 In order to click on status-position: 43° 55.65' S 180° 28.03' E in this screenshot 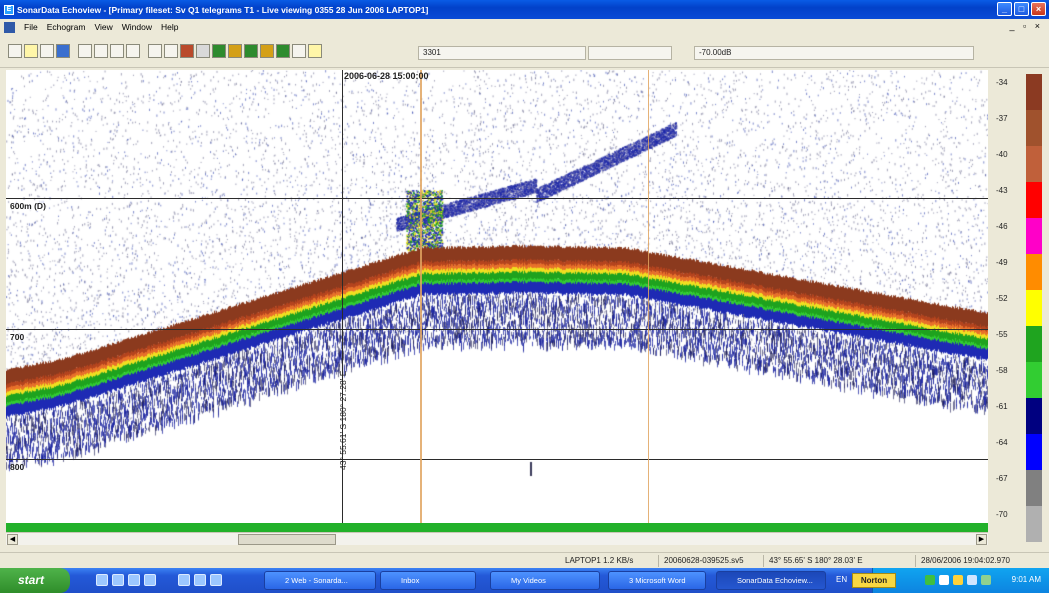, I will do `click(813, 561)`.